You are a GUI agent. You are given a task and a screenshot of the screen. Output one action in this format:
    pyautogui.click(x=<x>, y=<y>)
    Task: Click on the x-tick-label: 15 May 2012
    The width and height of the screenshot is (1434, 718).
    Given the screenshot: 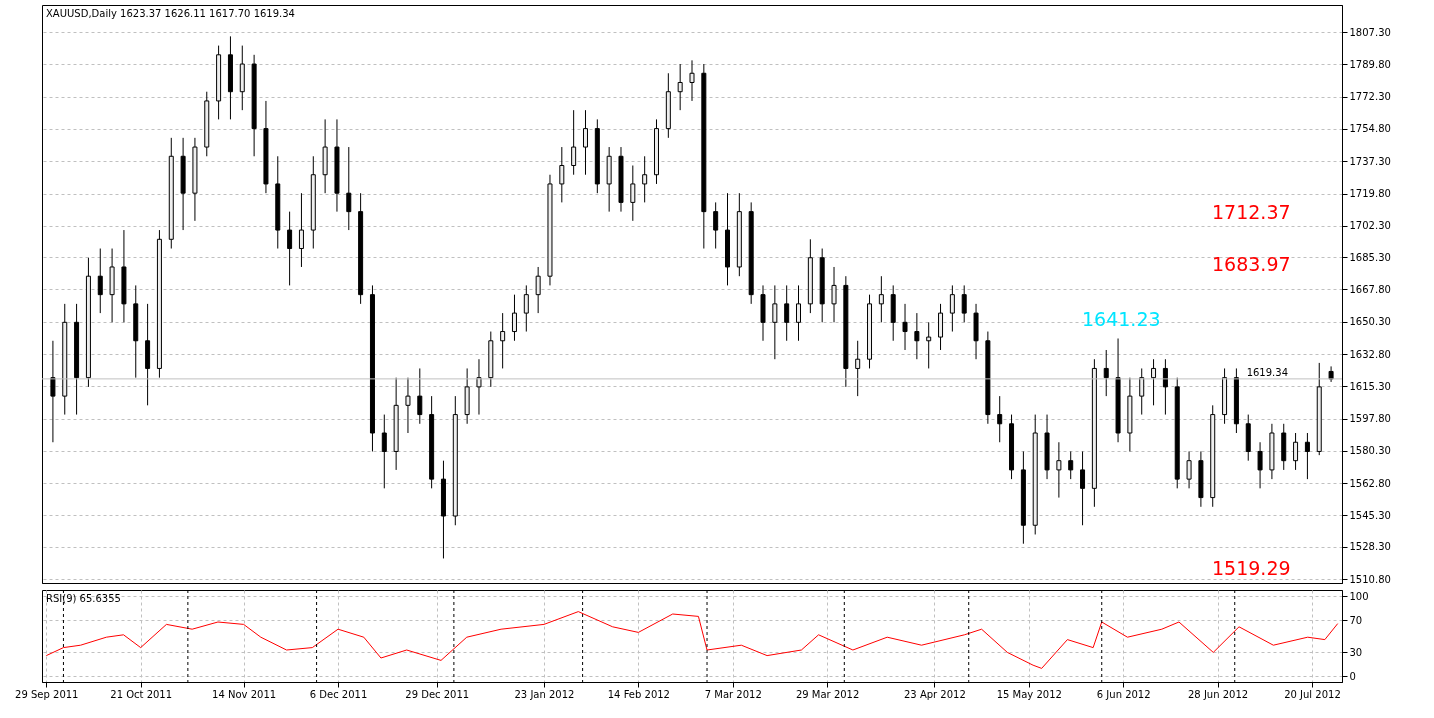 What is the action you would take?
    pyautogui.click(x=1029, y=694)
    